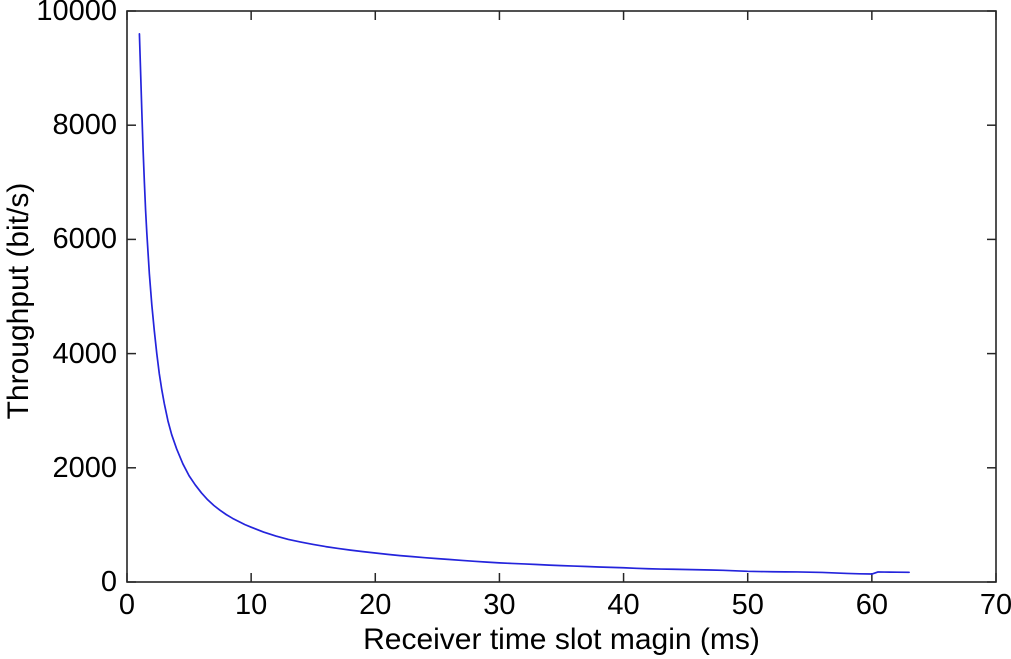  I want to click on y-tick-label: 2000, so click(84, 467).